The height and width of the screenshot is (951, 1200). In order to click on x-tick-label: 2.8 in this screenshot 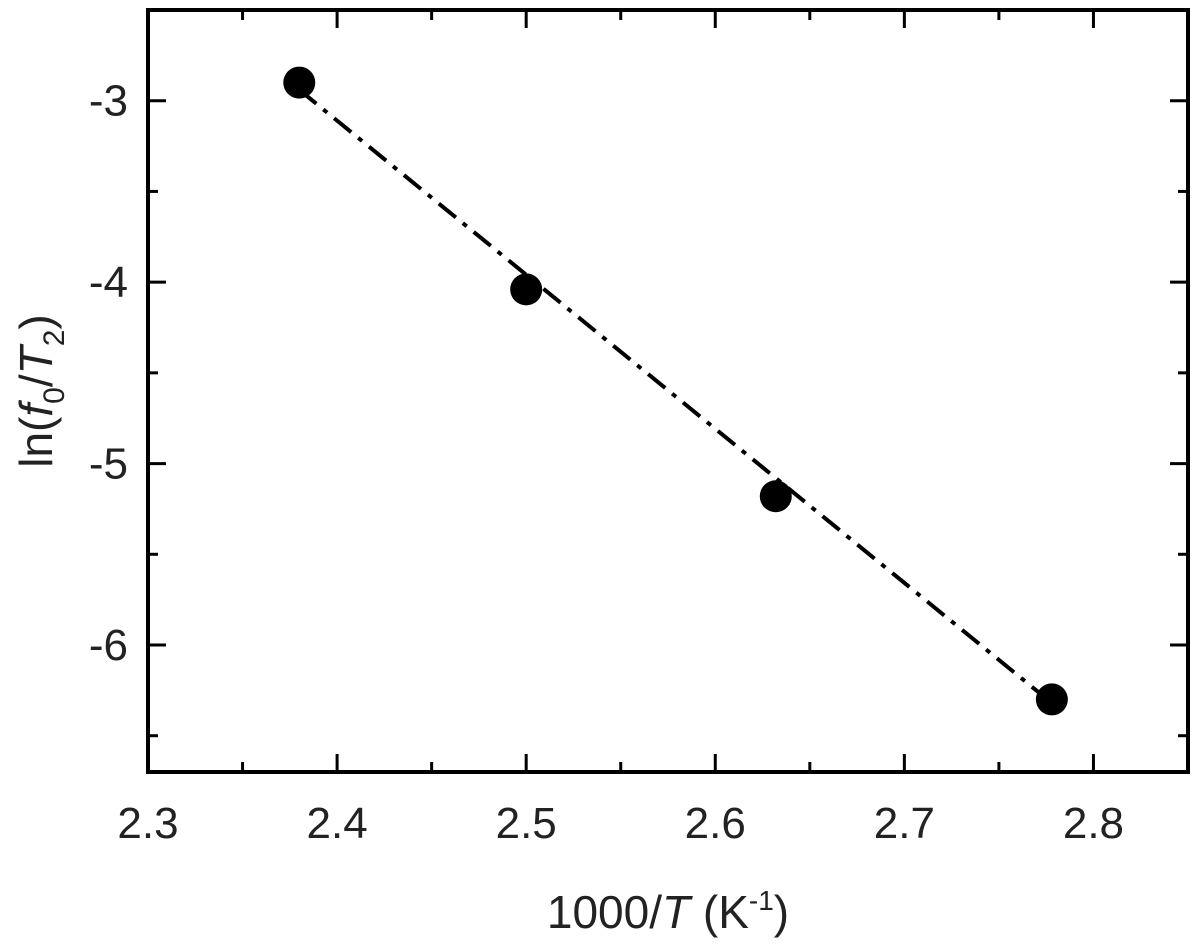, I will do `click(1093, 823)`.